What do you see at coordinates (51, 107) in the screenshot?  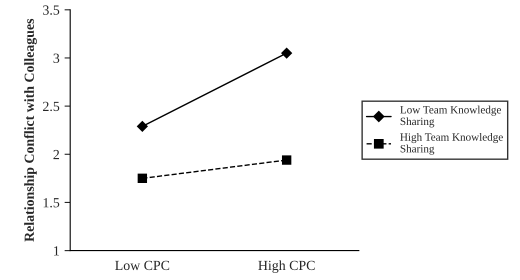 I see `y-tick-label: 2.5` at bounding box center [51, 107].